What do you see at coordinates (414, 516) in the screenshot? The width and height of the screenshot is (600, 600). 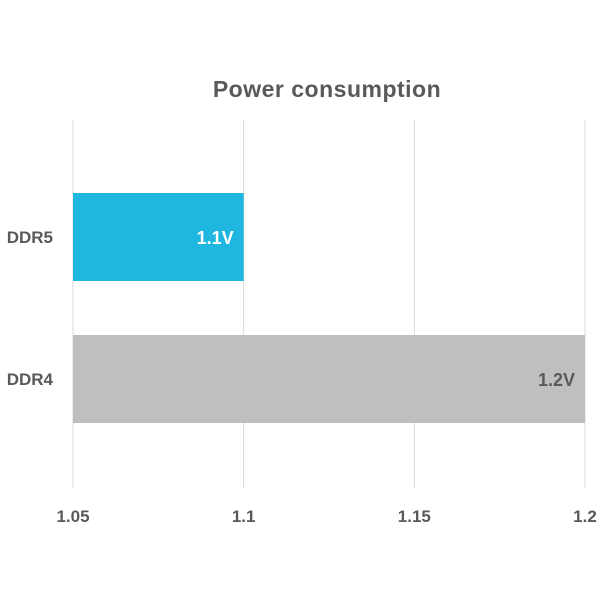 I see `x-tick-label: 1.15` at bounding box center [414, 516].